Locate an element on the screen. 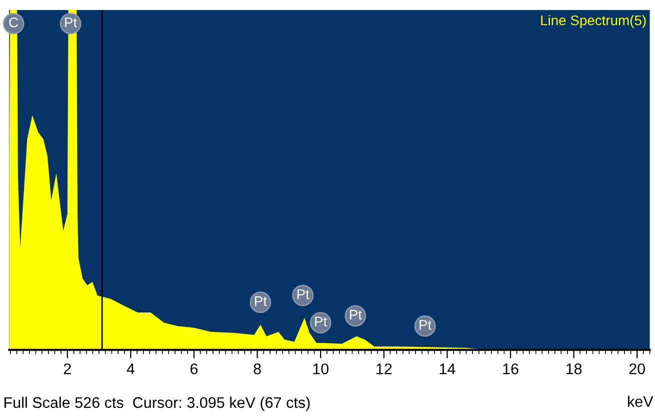  x-axis-title: keV is located at coordinates (641, 401).